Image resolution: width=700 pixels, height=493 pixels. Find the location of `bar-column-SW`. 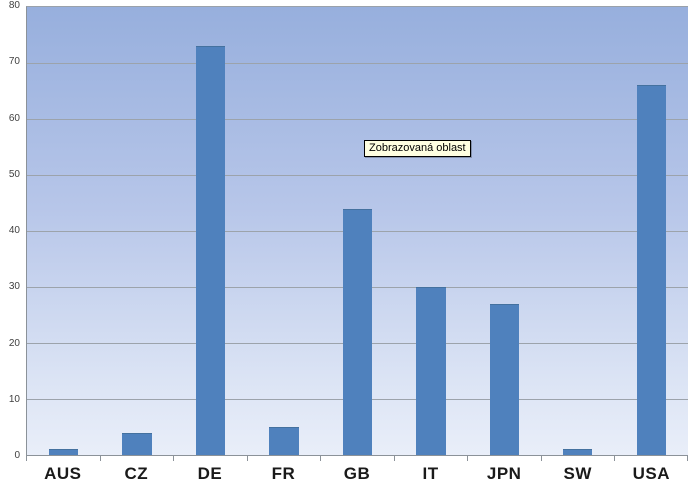

bar-column-SW is located at coordinates (577, 231).